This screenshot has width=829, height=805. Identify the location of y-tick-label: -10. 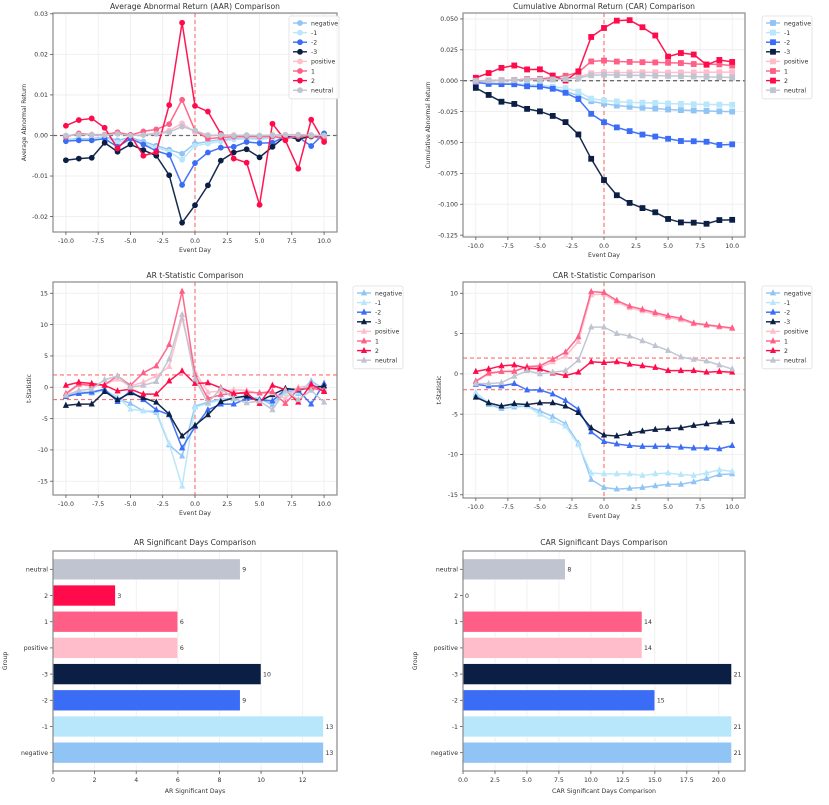
(43, 450).